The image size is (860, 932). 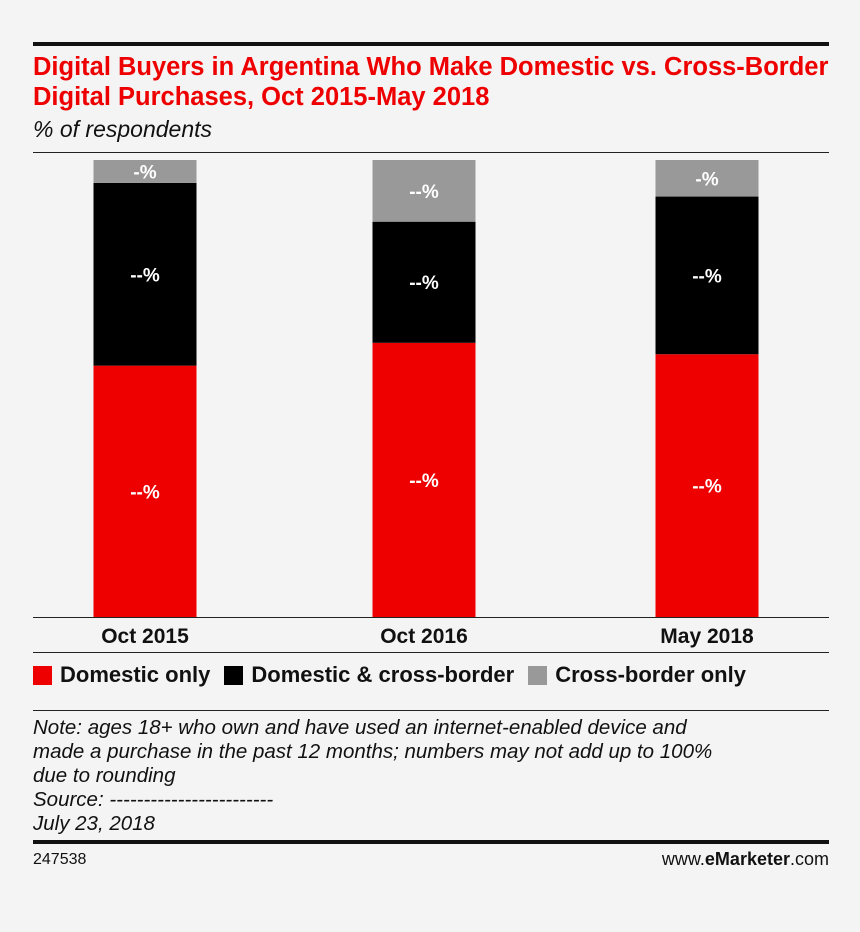 I want to click on legend-label-cross-border-only: Cross-border only, so click(x=650, y=674).